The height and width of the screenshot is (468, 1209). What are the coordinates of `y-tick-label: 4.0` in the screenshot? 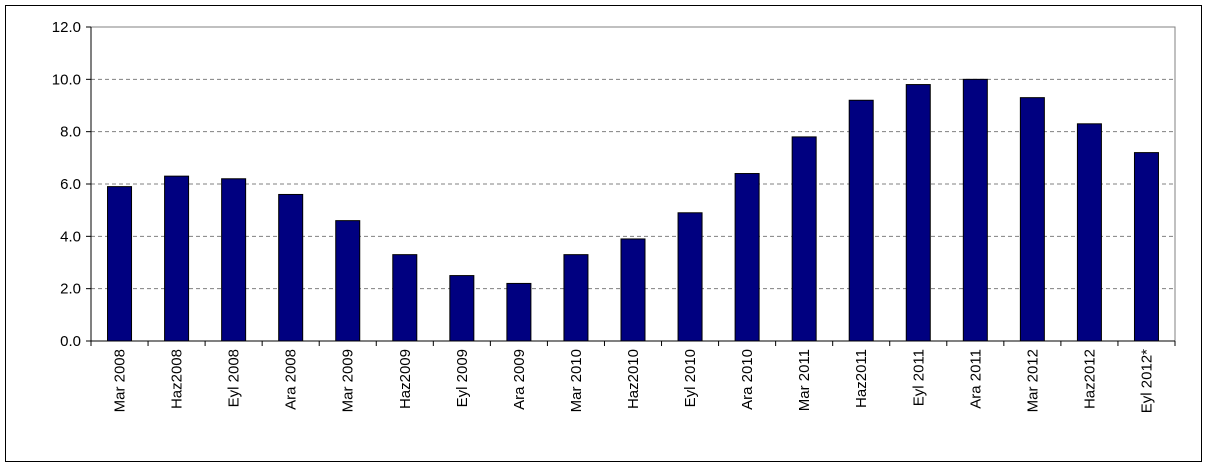 It's located at (70, 236).